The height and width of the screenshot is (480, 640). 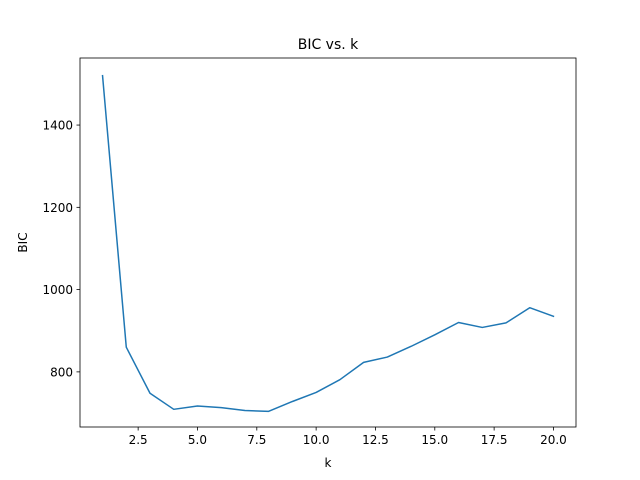 I want to click on x-tick-label: 17.5, so click(x=494, y=440).